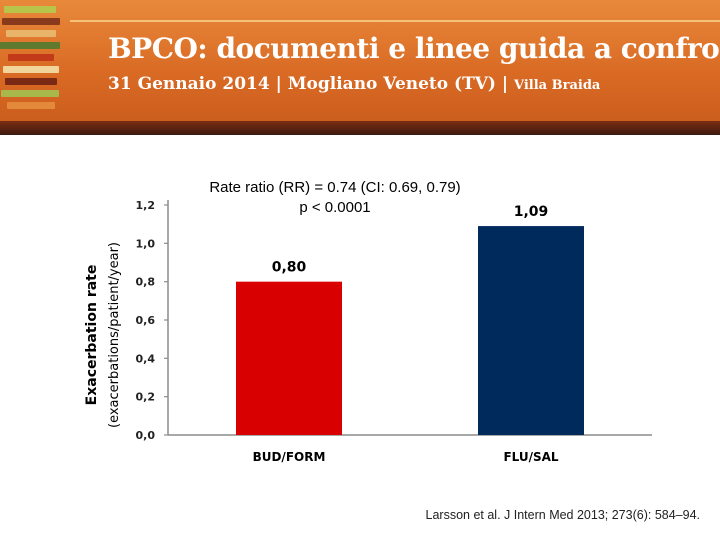  Describe the element at coordinates (395, 21) in the screenshot. I see `banner-top-rule` at that location.